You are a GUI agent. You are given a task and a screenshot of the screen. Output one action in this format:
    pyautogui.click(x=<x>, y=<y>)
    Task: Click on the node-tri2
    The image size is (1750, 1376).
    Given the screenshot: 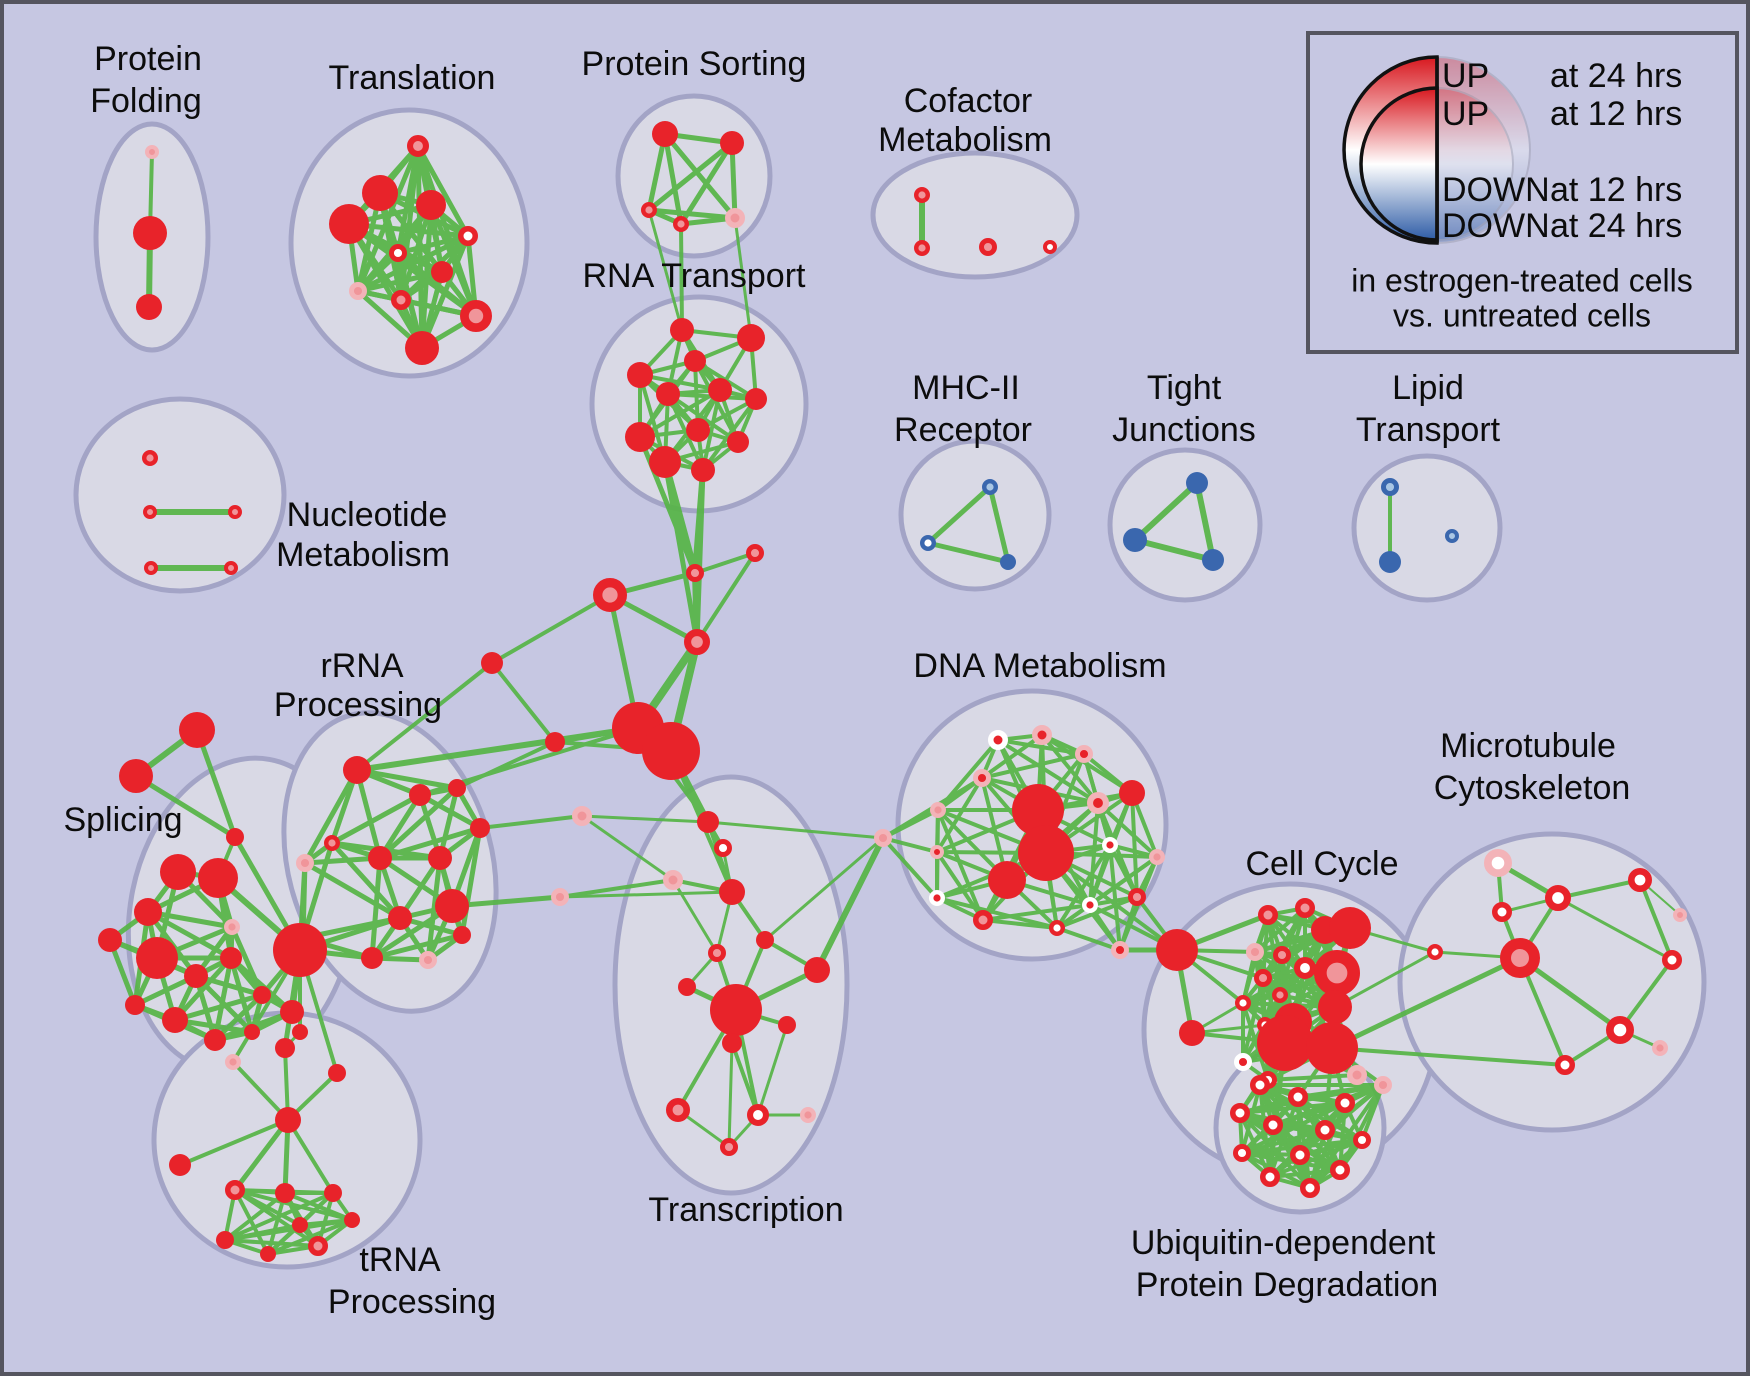 What is the action you would take?
    pyautogui.click(x=136, y=776)
    